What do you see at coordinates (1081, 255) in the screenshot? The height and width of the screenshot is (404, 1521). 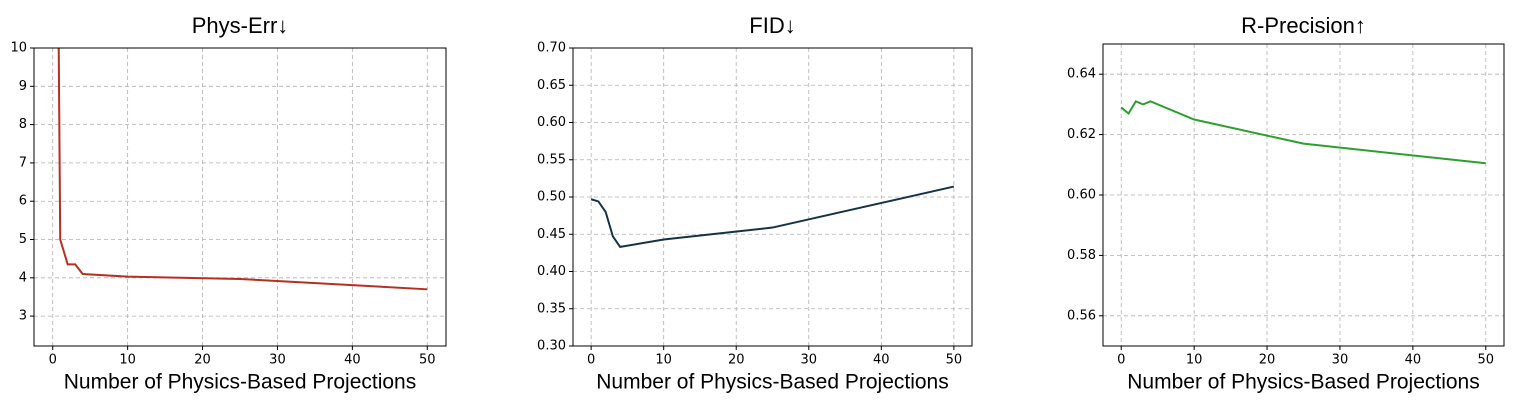 I see `y-tick-label: 0.58` at bounding box center [1081, 255].